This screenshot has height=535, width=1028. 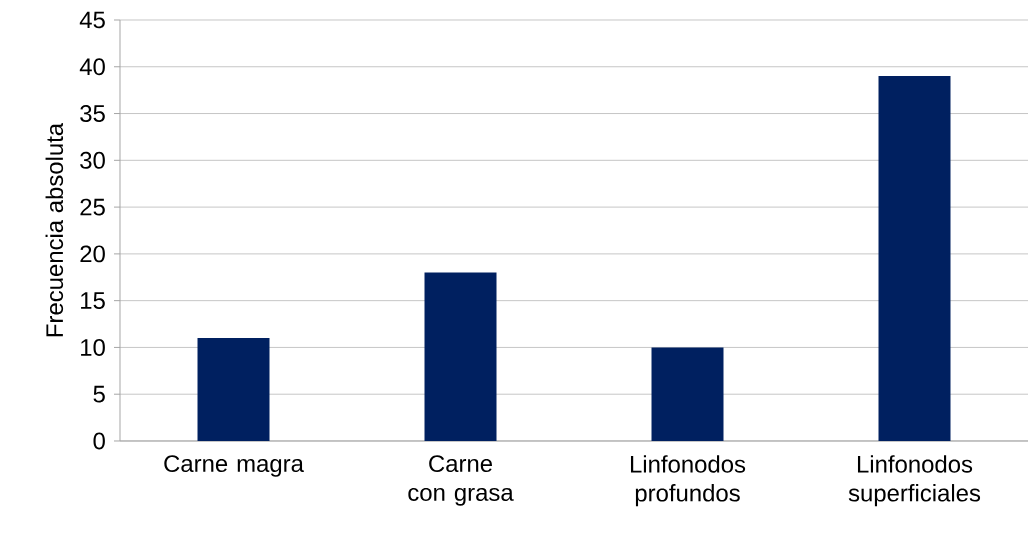 I want to click on y-tick-label: 20, so click(x=92, y=254).